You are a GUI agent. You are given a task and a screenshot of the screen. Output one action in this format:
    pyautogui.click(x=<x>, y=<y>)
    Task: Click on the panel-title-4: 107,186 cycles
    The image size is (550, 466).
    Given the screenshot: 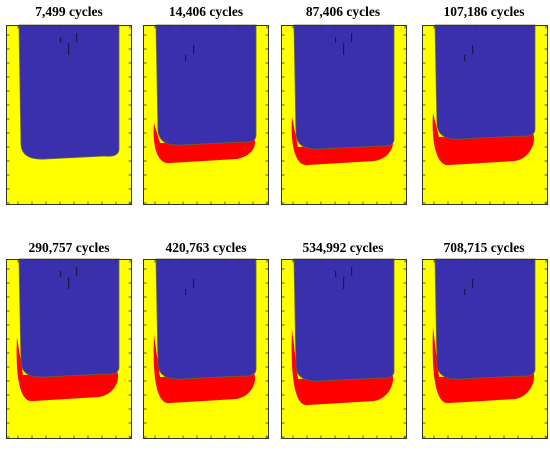 What is the action you would take?
    pyautogui.click(x=484, y=11)
    